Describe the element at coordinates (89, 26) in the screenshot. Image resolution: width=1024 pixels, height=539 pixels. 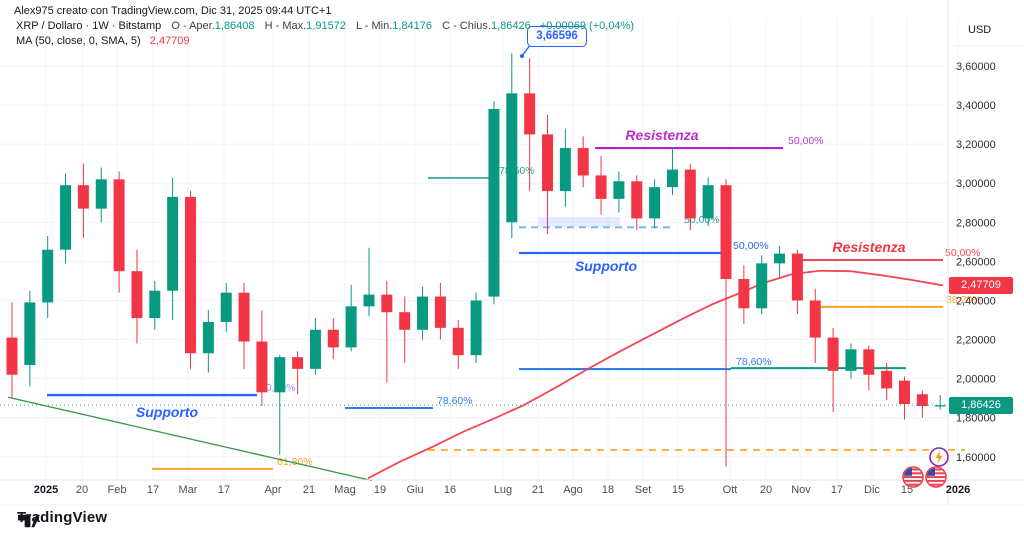
I see `symbol-title: XRP / Dollaro · 1W · Bitstamp` at that location.